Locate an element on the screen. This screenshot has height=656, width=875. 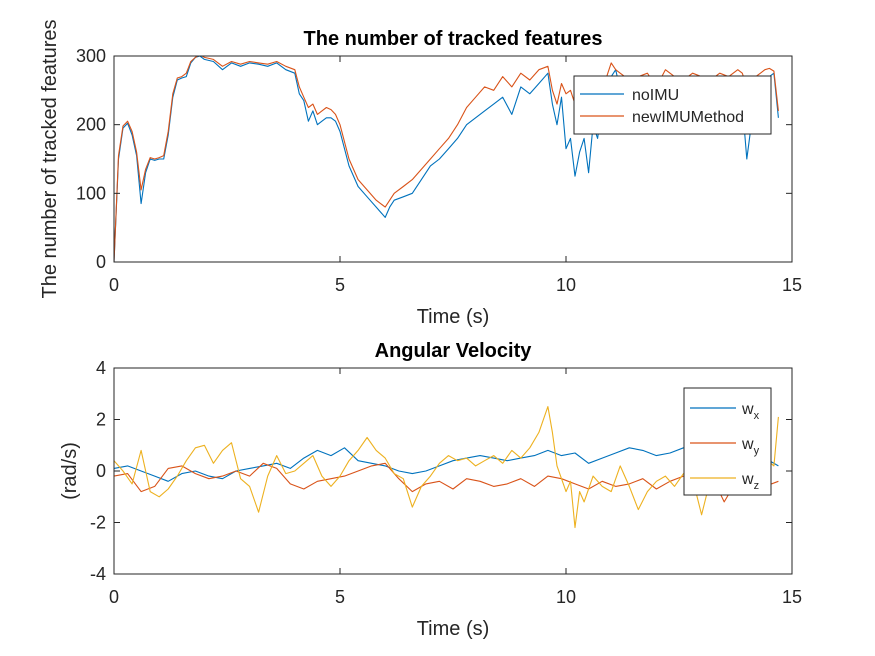
legend: noIMU newIMUMethod is located at coordinates (672, 105).